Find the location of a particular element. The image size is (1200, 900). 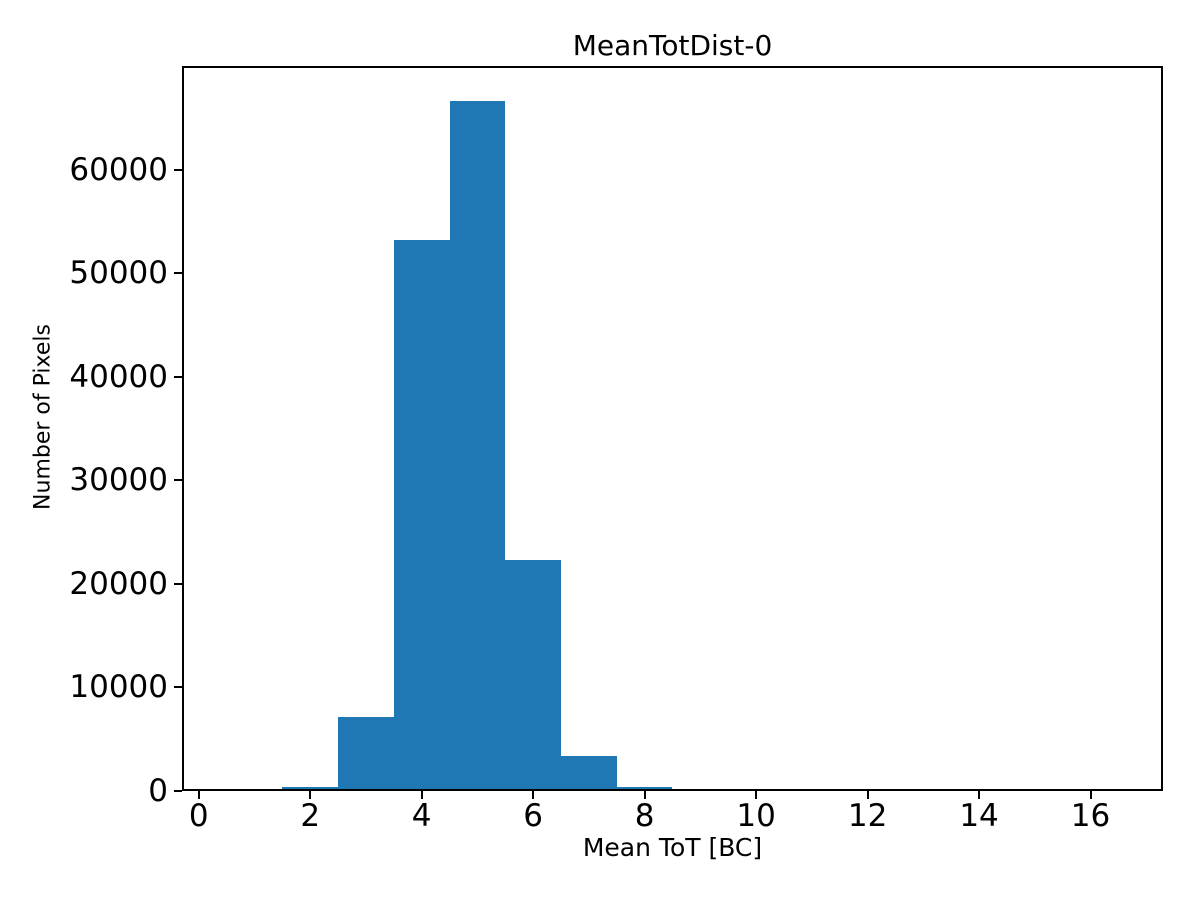

y-tick-label: 50000 is located at coordinates (118, 273).